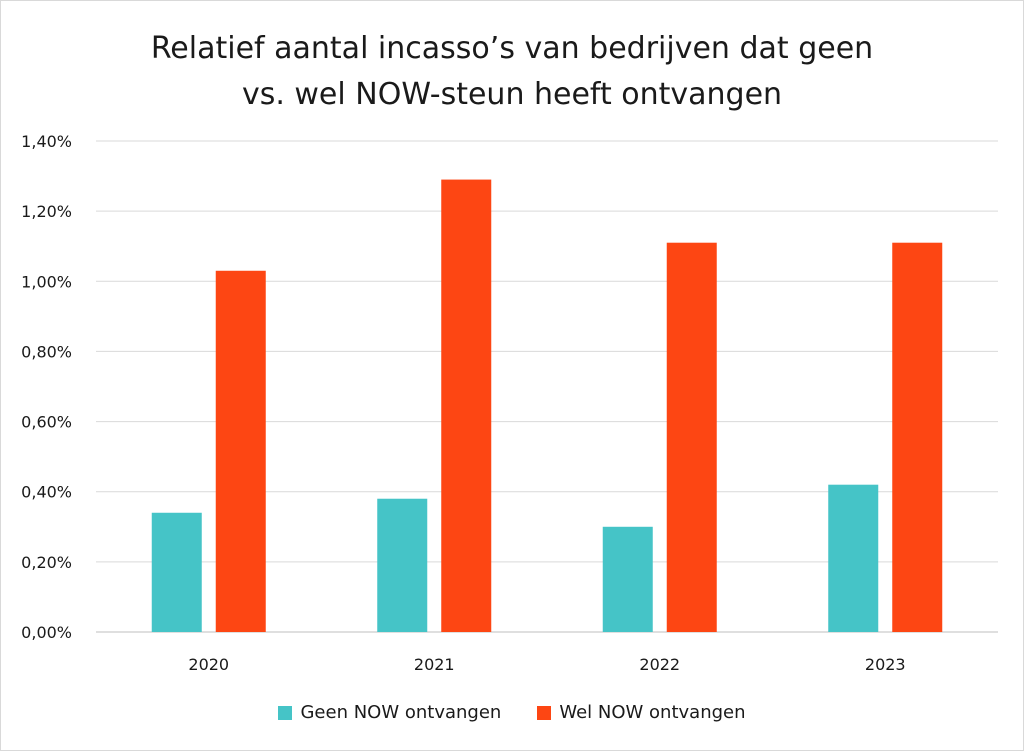 This screenshot has height=751, width=1024. What do you see at coordinates (46, 422) in the screenshot?
I see `y-tick-label: 0,60%` at bounding box center [46, 422].